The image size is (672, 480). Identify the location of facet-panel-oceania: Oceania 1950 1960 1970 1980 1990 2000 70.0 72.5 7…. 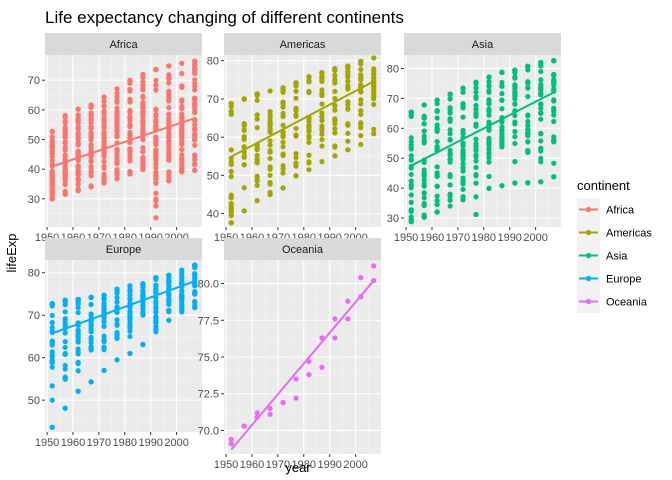
(289, 354).